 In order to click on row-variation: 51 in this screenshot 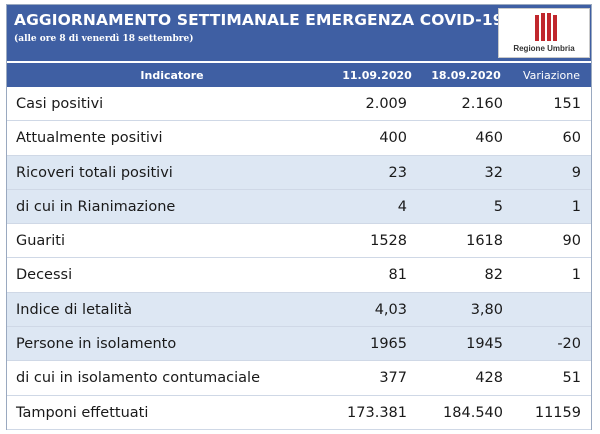, I will do `click(571, 378)`.